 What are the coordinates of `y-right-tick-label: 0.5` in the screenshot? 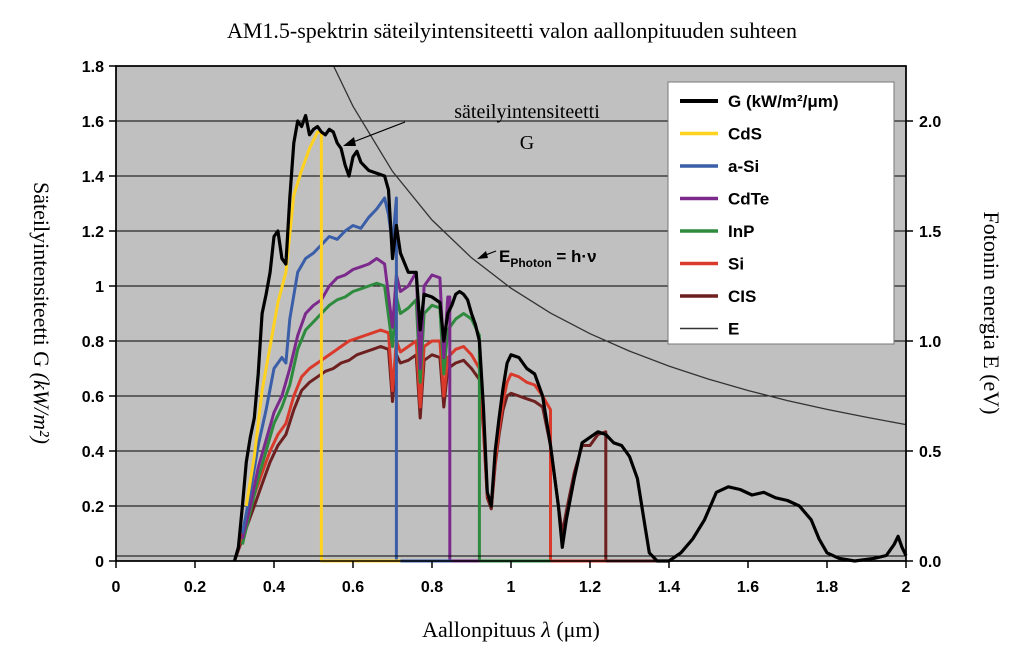 It's located at (930, 452).